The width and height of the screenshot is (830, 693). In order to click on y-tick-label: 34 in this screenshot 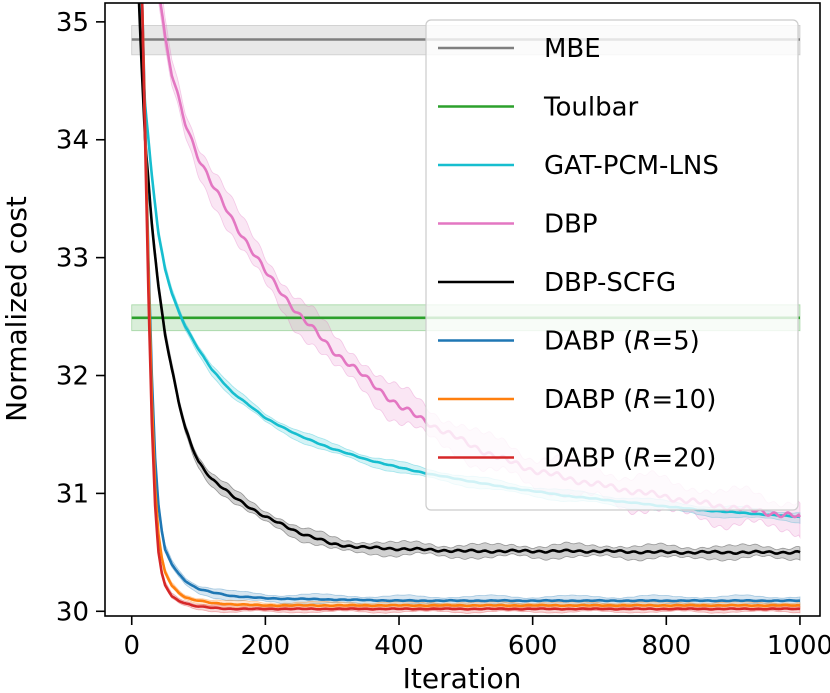, I will do `click(72, 141)`.